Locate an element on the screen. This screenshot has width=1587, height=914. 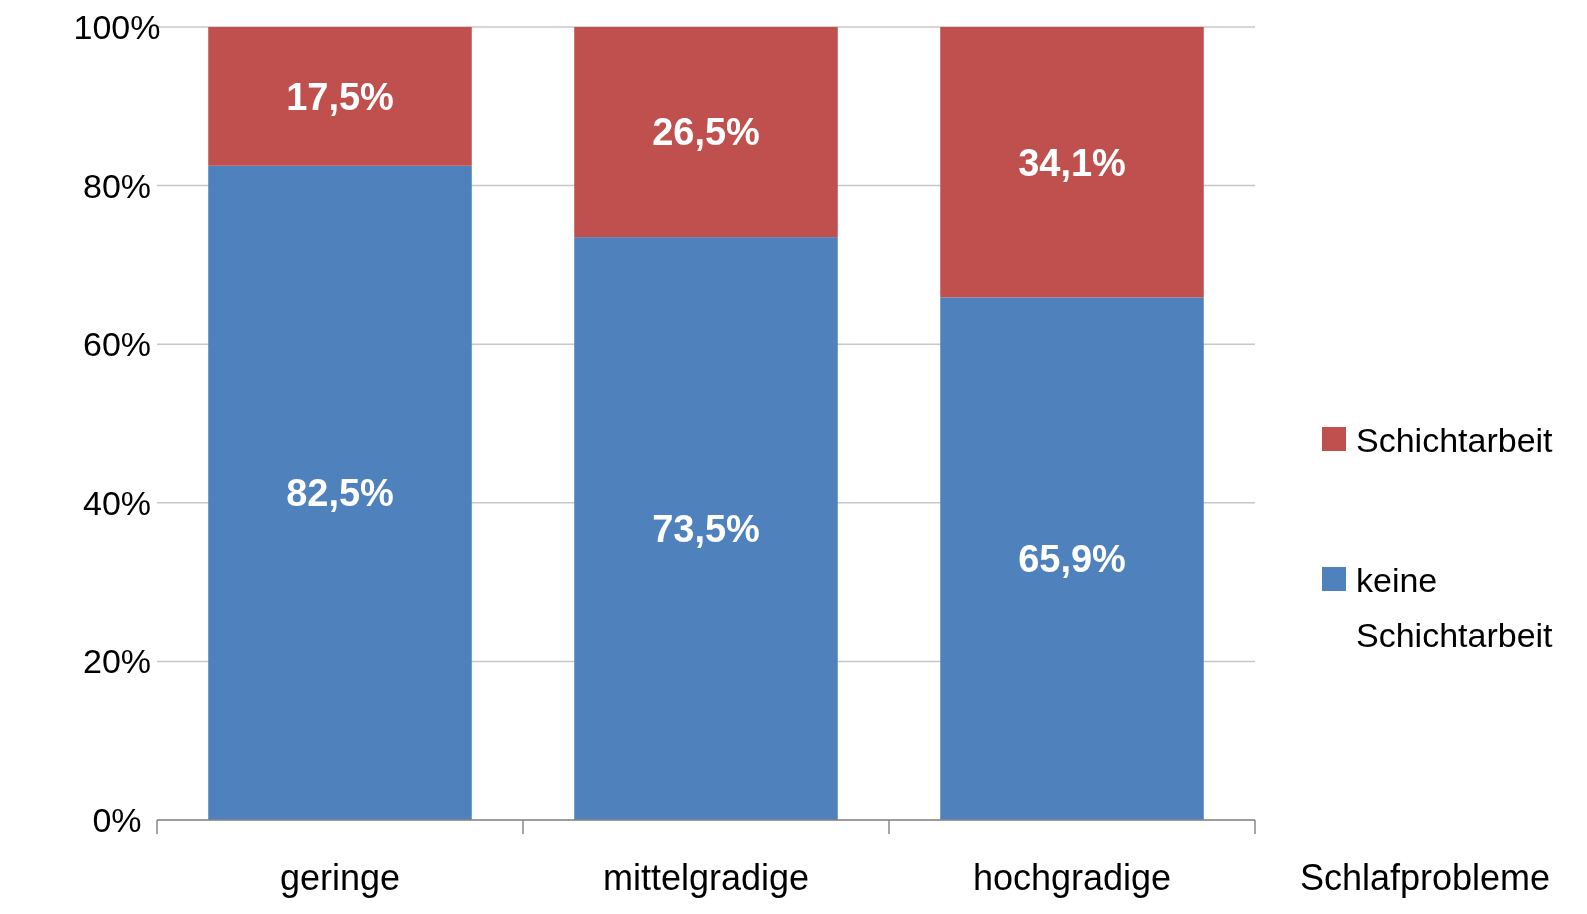
data-label: 73,5% is located at coordinates (706, 528).